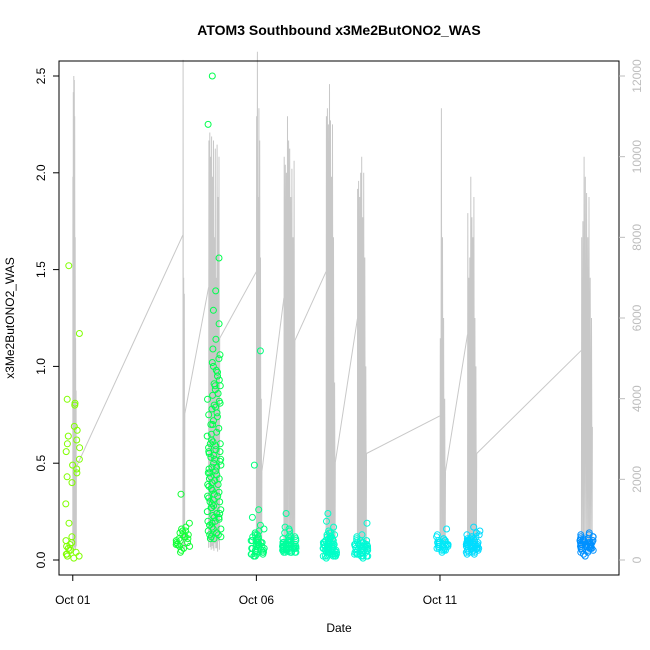  What do you see at coordinates (637, 317) in the screenshot?
I see `y-tick-label-right: 6000` at bounding box center [637, 317].